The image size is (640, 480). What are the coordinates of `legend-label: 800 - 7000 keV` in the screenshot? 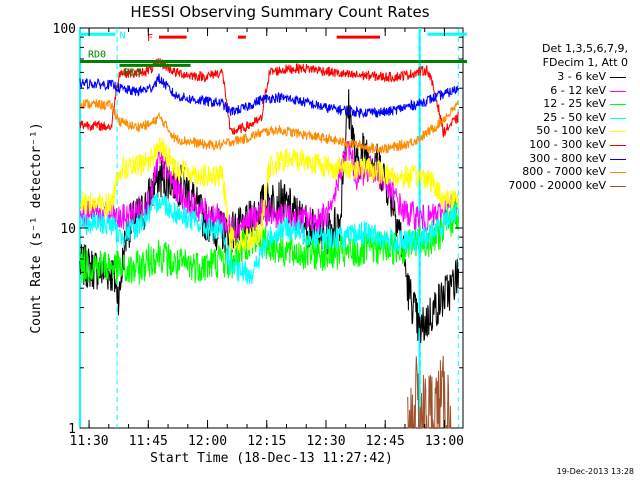 It's located at (564, 172).